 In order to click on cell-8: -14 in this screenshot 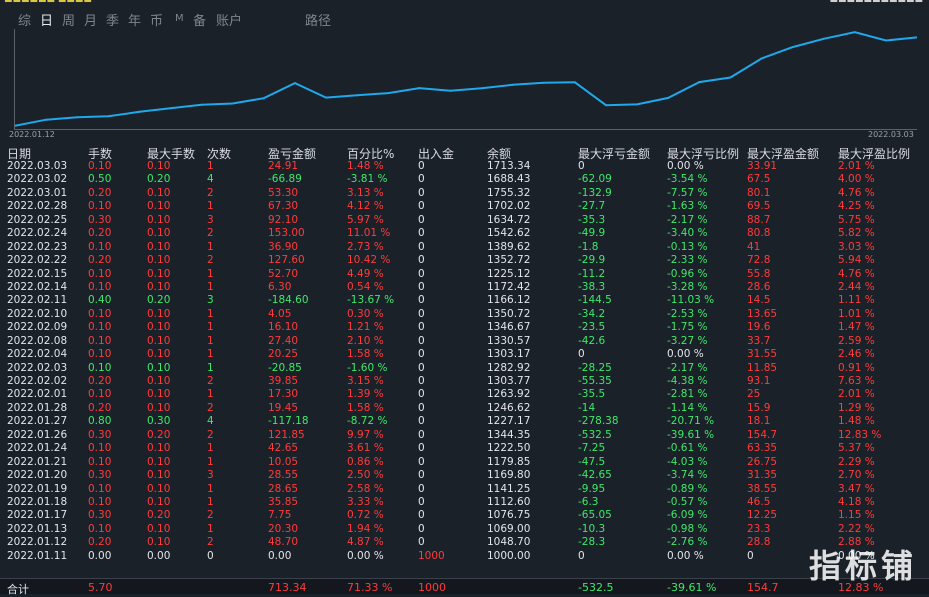, I will do `click(587, 407)`.